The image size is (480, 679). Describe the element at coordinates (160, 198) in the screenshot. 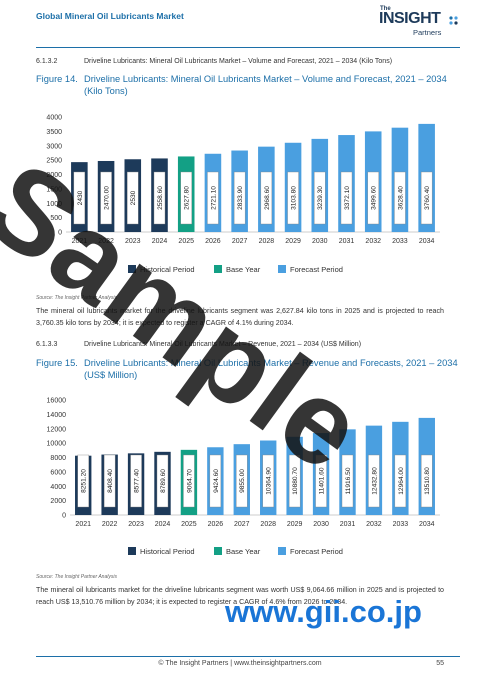

I see `data-label: 2558.60` at that location.